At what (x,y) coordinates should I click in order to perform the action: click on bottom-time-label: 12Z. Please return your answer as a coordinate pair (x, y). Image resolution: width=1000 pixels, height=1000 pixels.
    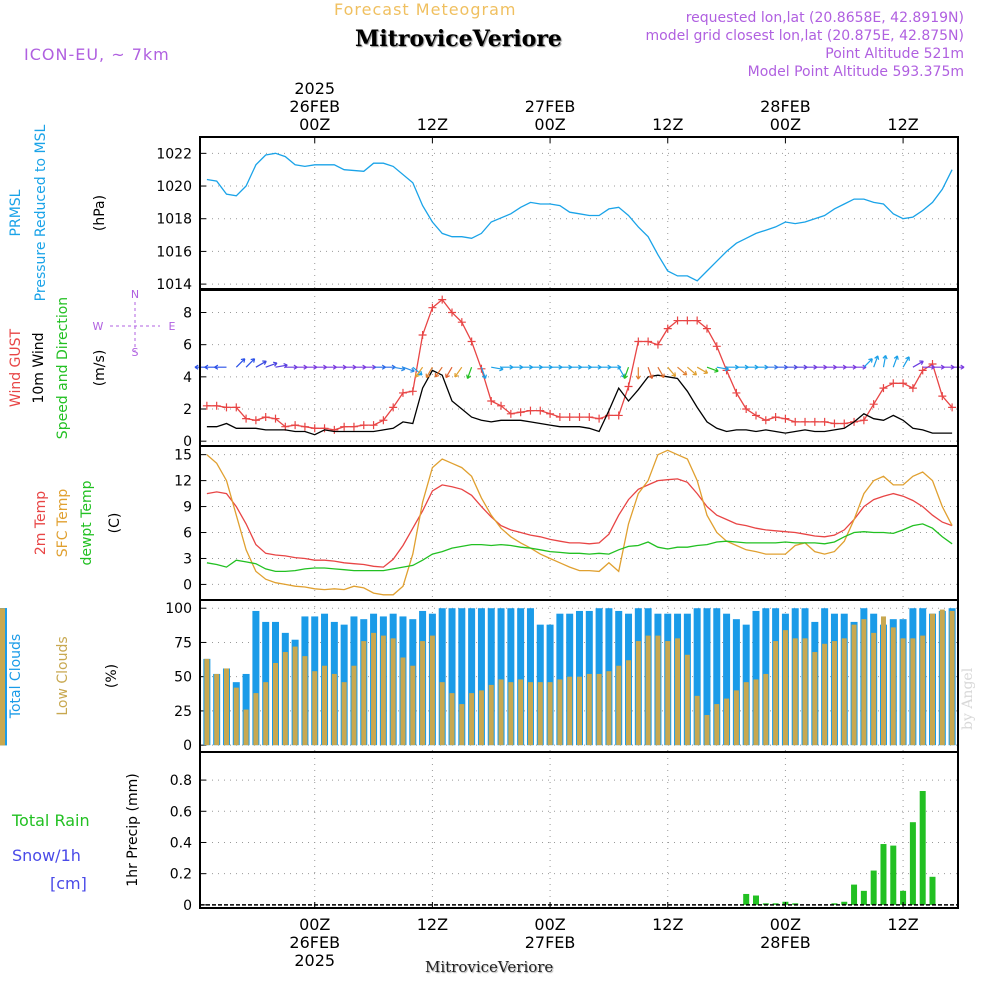
    Looking at the image, I should click on (902, 924).